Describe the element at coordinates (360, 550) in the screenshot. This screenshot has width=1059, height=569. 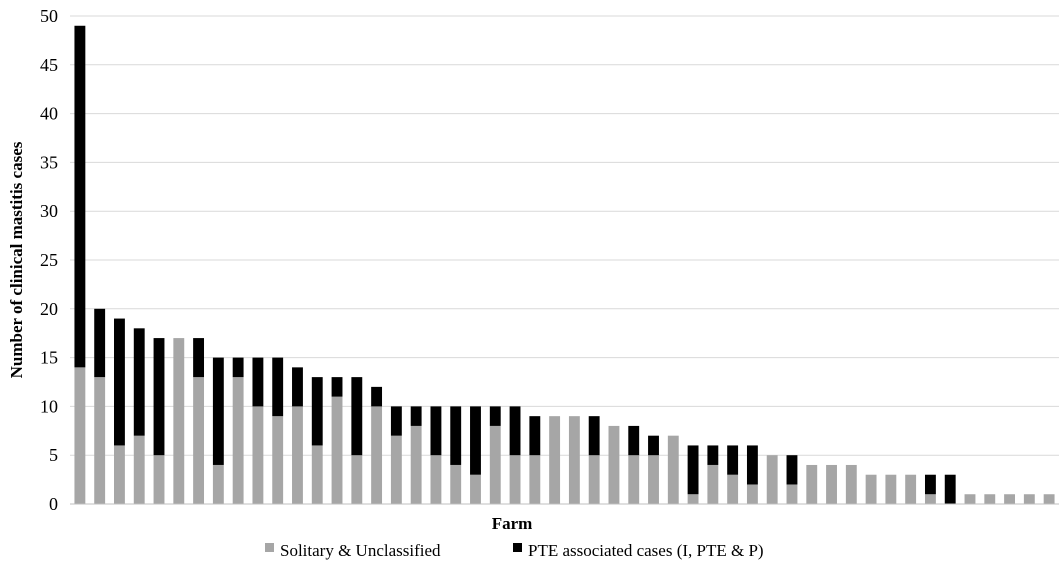
I see `legend-label-solitary: Solitary & Unclassified` at that location.